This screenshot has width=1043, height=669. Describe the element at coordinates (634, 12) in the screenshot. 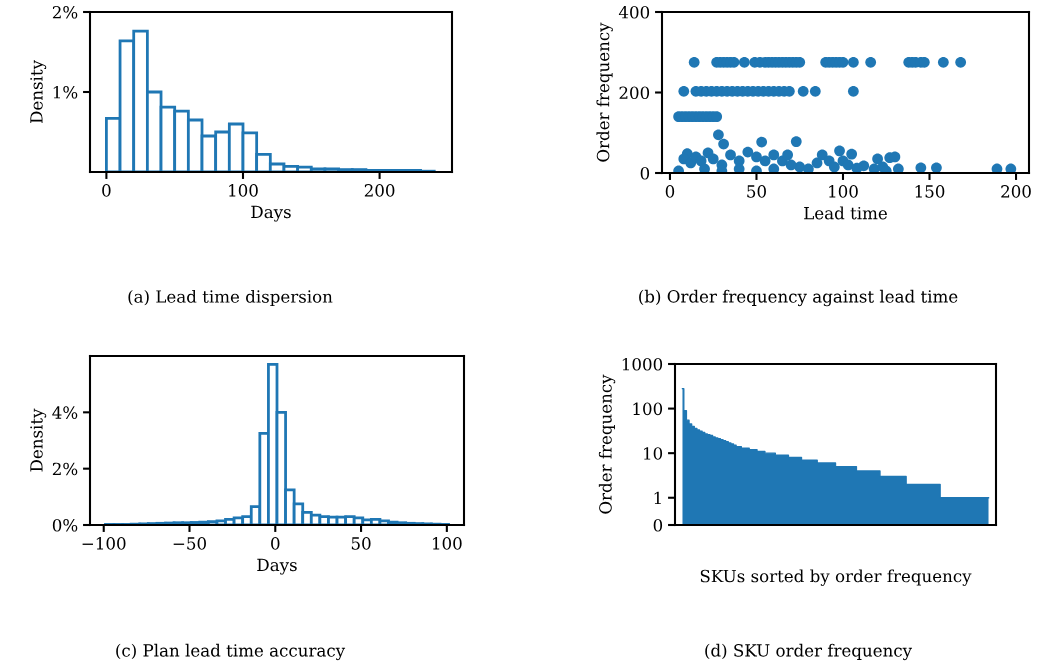

I see `y-tick-label: 400` at that location.